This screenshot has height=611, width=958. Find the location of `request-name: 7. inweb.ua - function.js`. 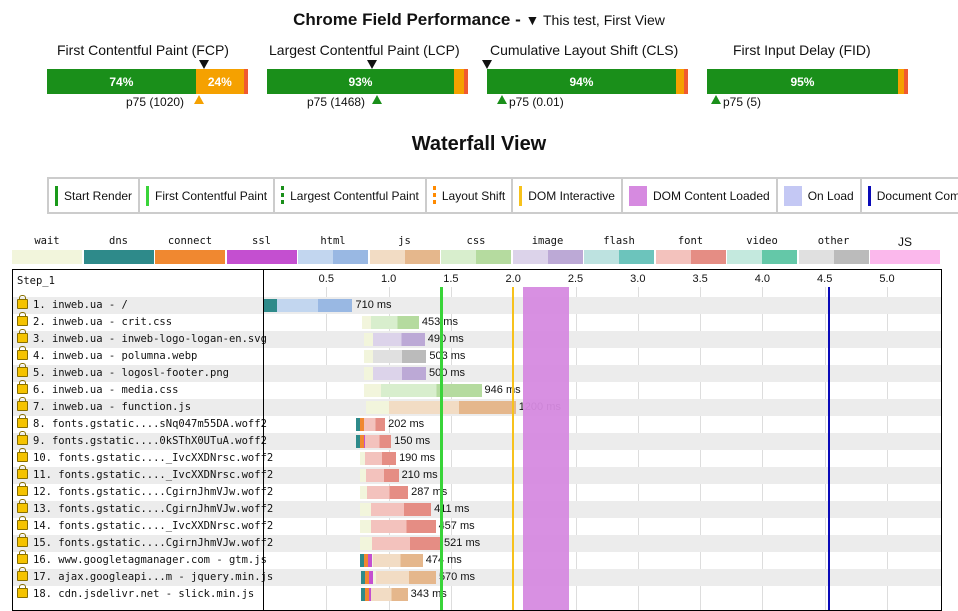

request-name: 7. inweb.ua - function.js is located at coordinates (112, 407).